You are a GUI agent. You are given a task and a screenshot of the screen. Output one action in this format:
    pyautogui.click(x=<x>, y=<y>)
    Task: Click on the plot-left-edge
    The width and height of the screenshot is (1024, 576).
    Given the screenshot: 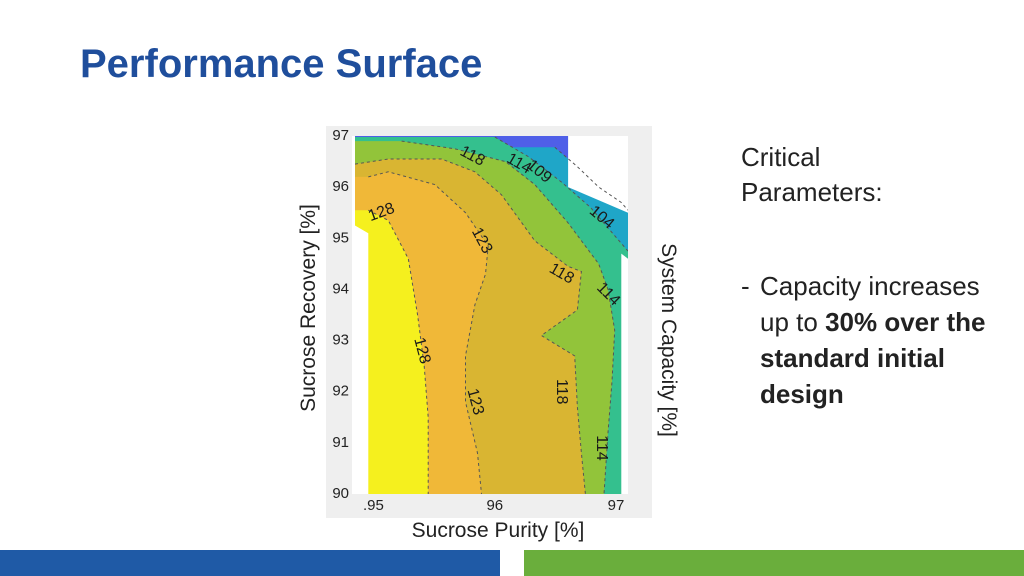 What is the action you would take?
    pyautogui.click(x=353, y=315)
    